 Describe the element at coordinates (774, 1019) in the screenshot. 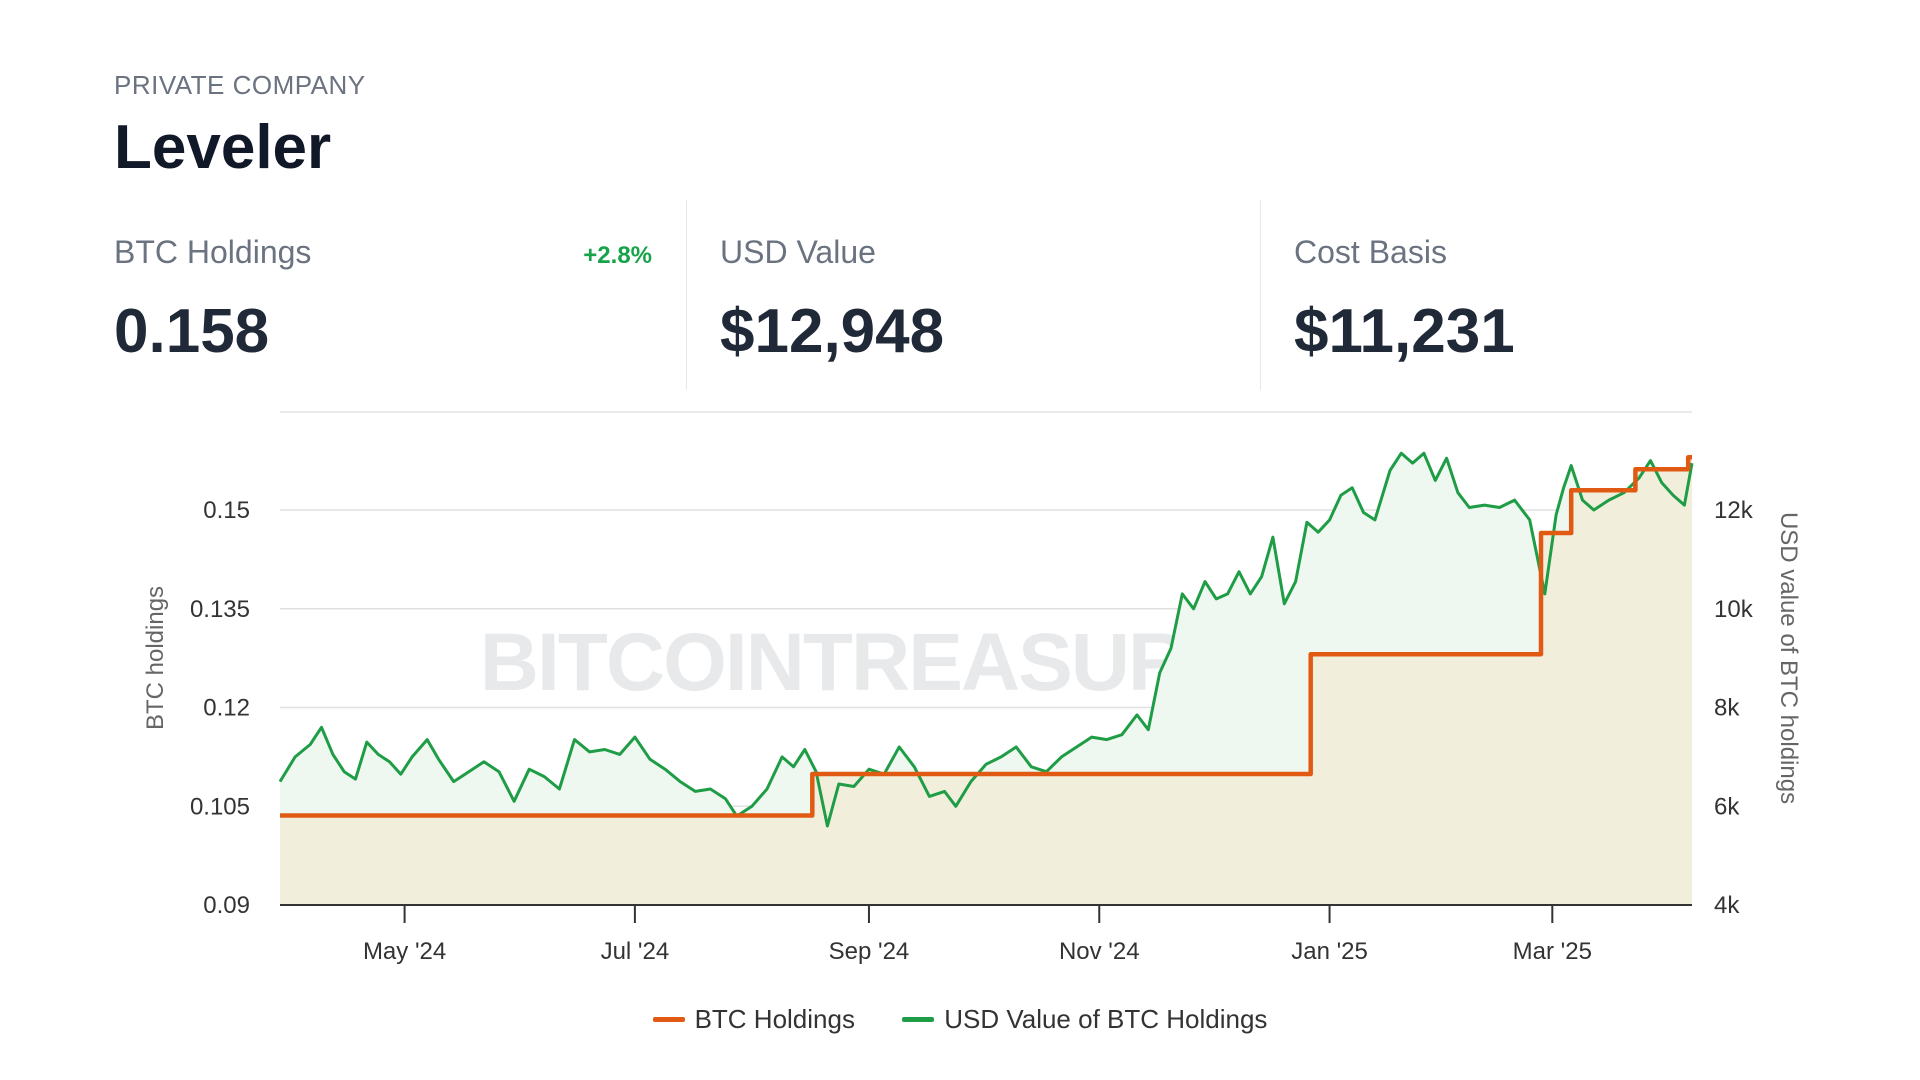

I see `legend-label-btc: BTC Holdings` at that location.